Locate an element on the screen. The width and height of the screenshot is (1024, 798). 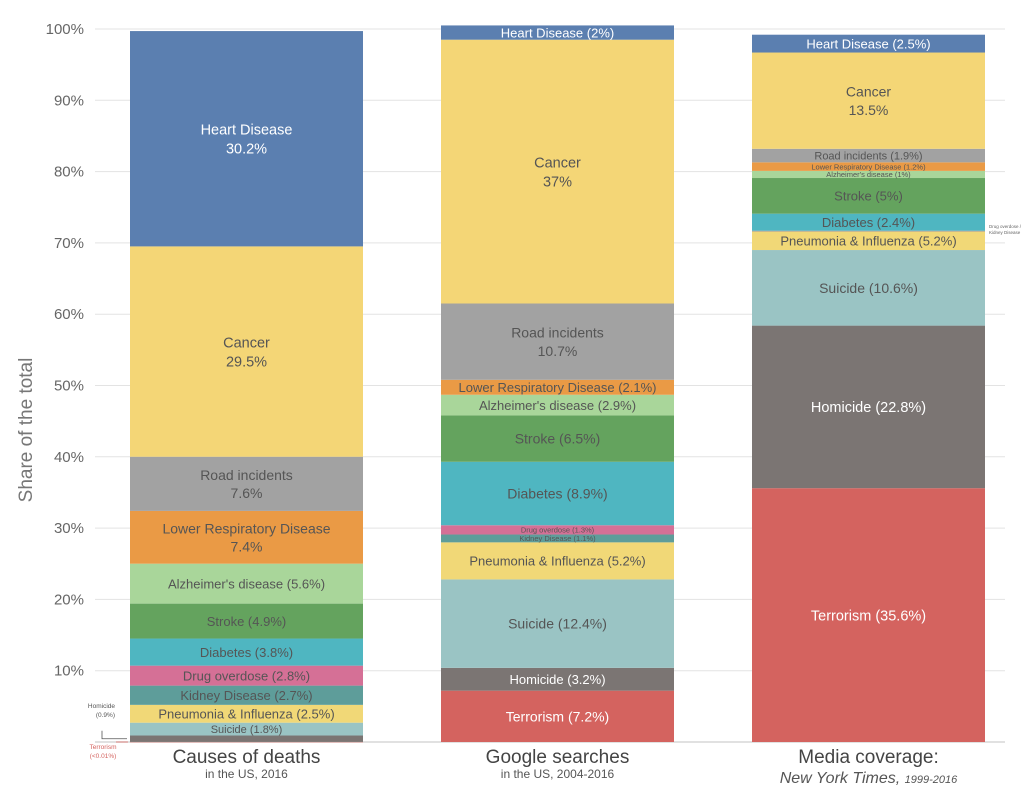
column-title: Google searches is located at coordinates (558, 757).